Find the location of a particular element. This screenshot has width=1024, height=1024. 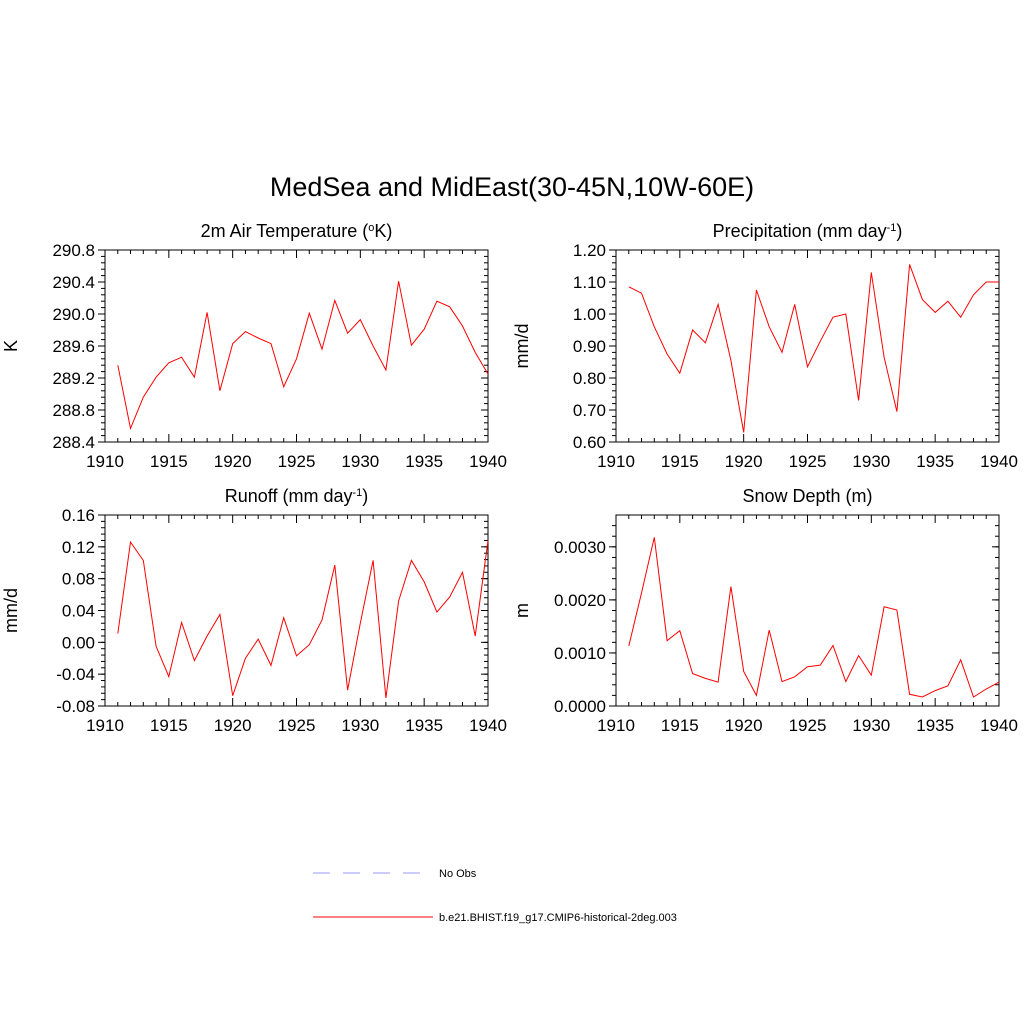

panel-title-part: 2m Air Temperature ( is located at coordinates (285, 231).